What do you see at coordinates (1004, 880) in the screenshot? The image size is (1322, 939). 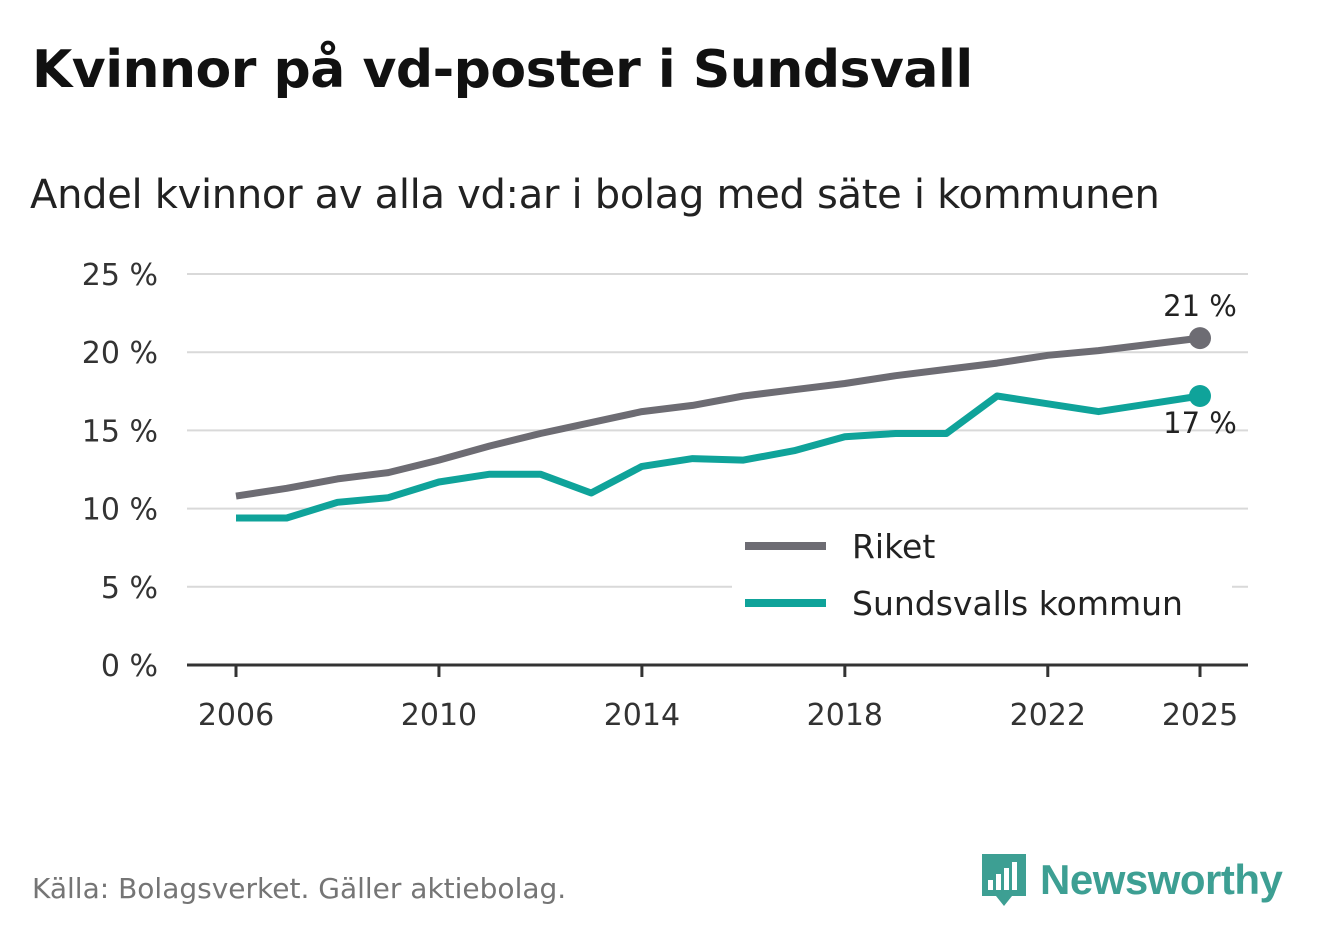 I see `newsworthy-logo-icon` at bounding box center [1004, 880].